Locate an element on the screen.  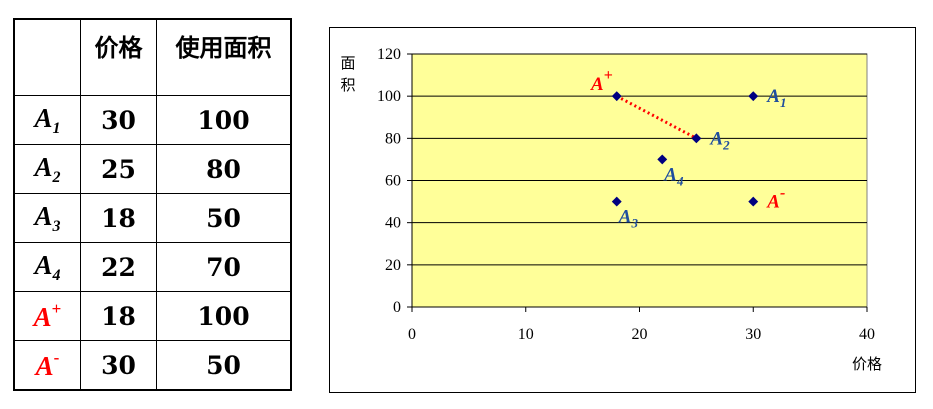
y-axis-label: 面 is located at coordinates (347, 63).